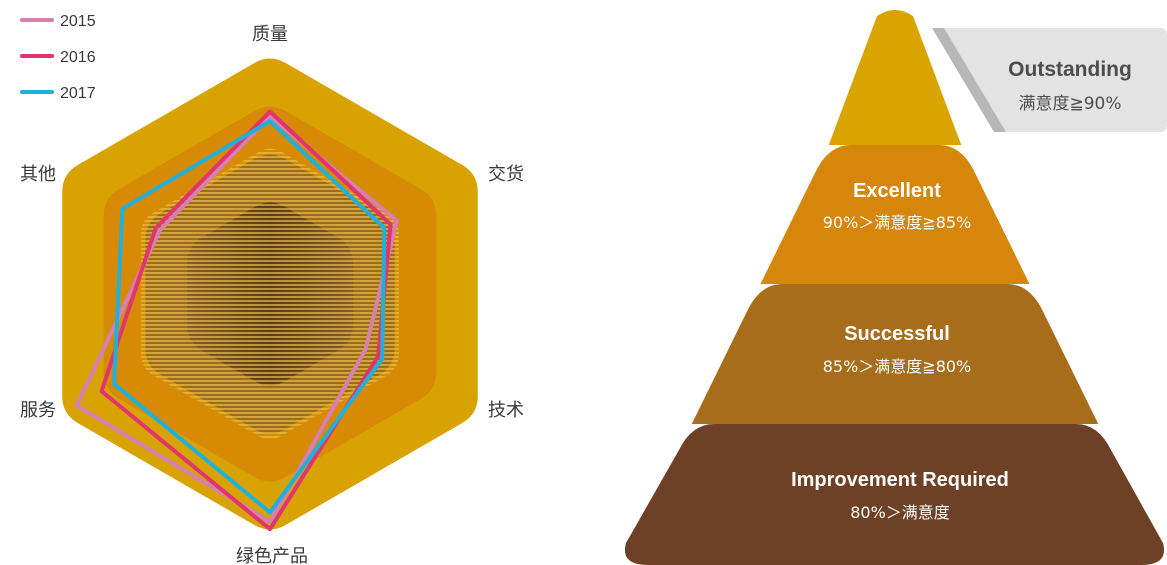 This screenshot has height=565, width=1167. Describe the element at coordinates (900, 512) in the screenshot. I see `tier-range-4: 80%＞满意度` at that location.